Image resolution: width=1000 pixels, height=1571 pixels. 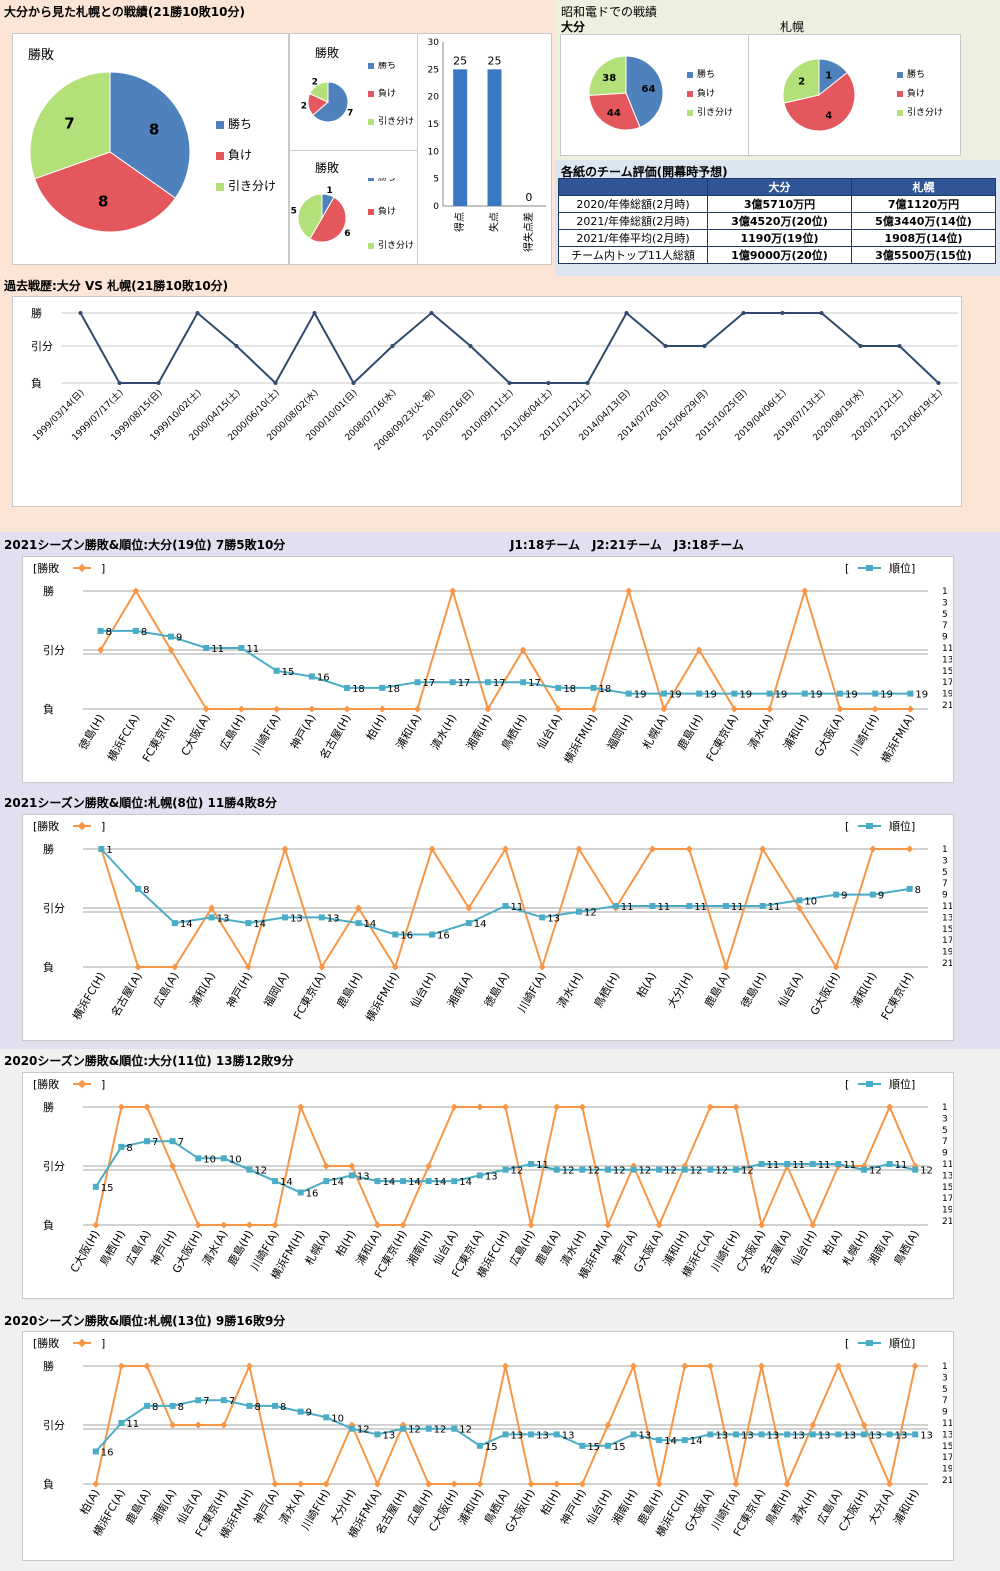 What do you see at coordinates (945, 626) in the screenshot?
I see `rank-tick-label: 7` at bounding box center [945, 626].